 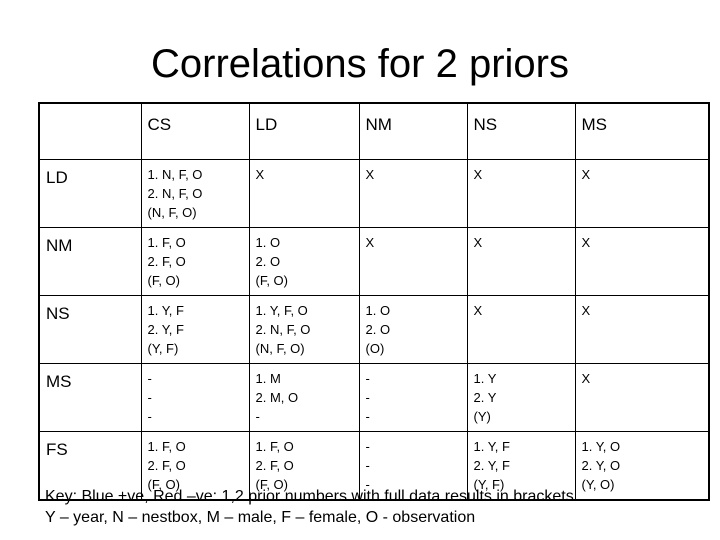 I want to click on table-cell: 1. N, F, O 2. N, F, O (N, F, O), so click(x=195, y=193).